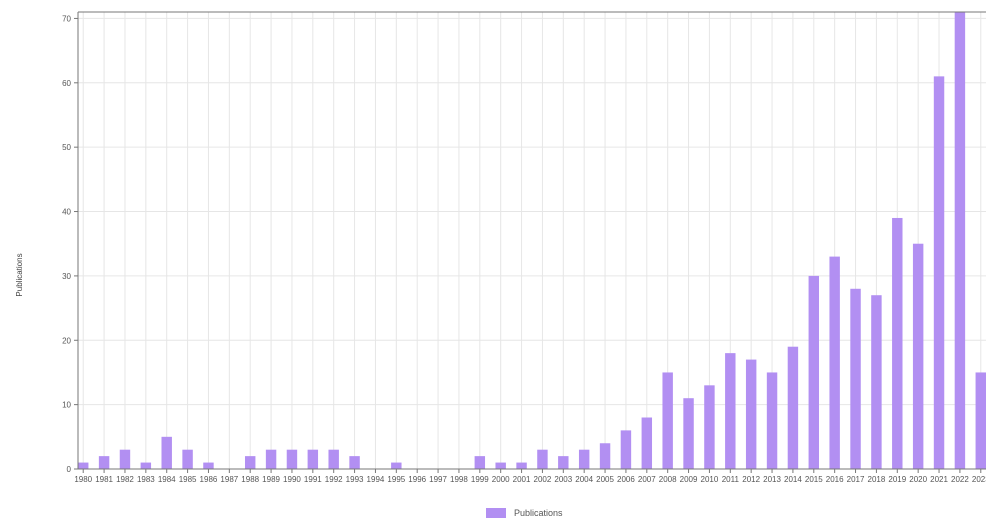  Describe the element at coordinates (793, 407) in the screenshot. I see `bar-2014` at that location.